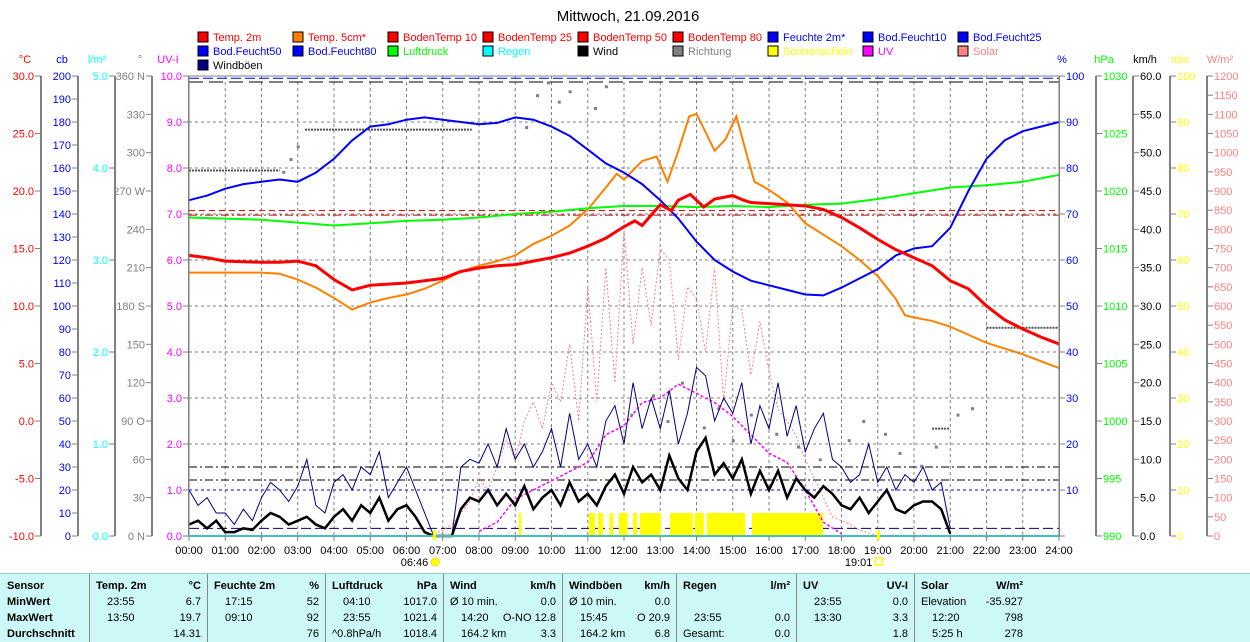  Describe the element at coordinates (24, 480) in the screenshot. I see `axis-tick-label: -5.0` at that location.